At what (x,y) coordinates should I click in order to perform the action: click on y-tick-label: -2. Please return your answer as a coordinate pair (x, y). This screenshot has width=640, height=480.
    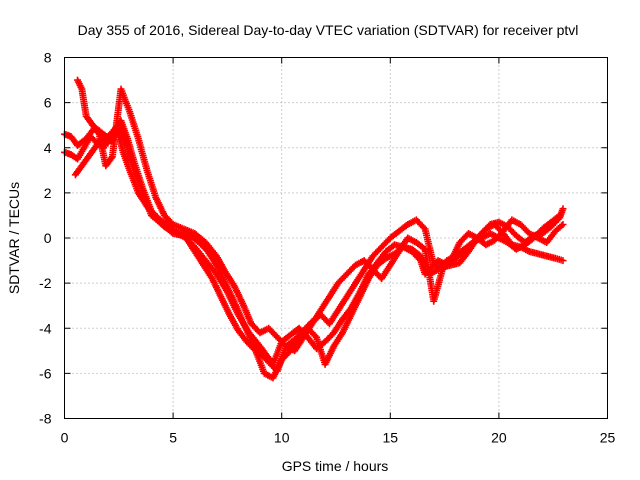
    Looking at the image, I should click on (45, 283).